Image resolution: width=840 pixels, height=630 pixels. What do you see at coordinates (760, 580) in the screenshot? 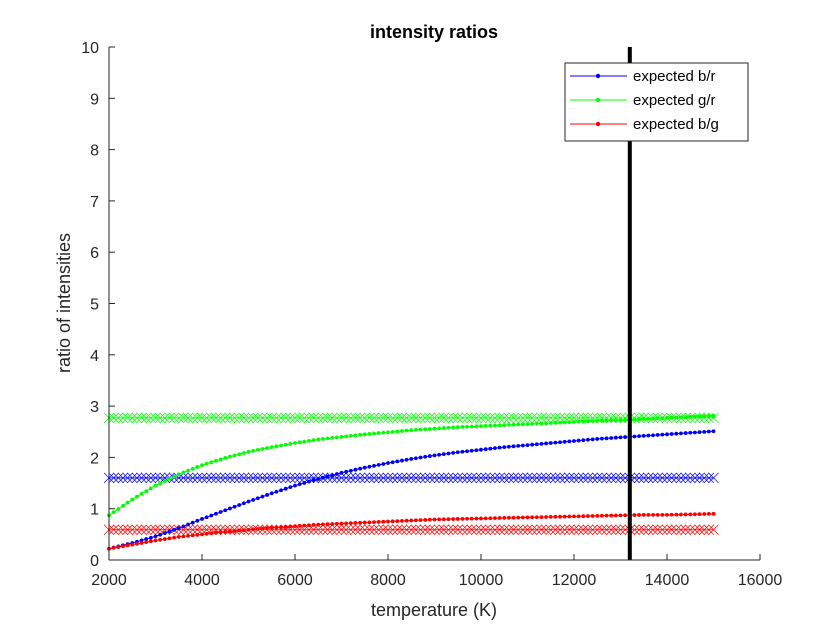
I see `x-tick-label: 16000` at bounding box center [760, 580].